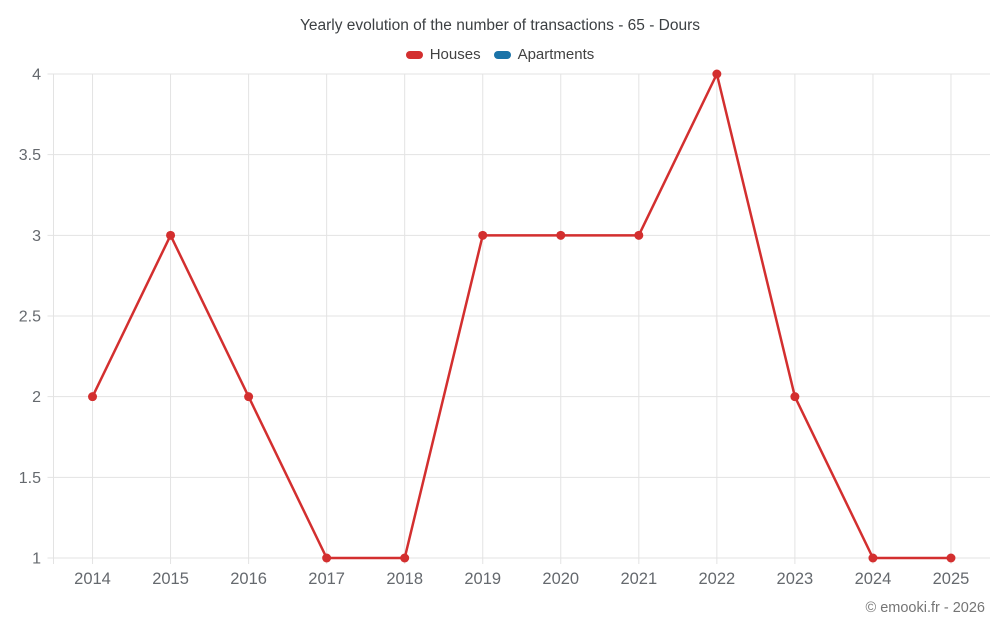 The width and height of the screenshot is (1000, 625). I want to click on x-axis-tick-label: 2021, so click(638, 579).